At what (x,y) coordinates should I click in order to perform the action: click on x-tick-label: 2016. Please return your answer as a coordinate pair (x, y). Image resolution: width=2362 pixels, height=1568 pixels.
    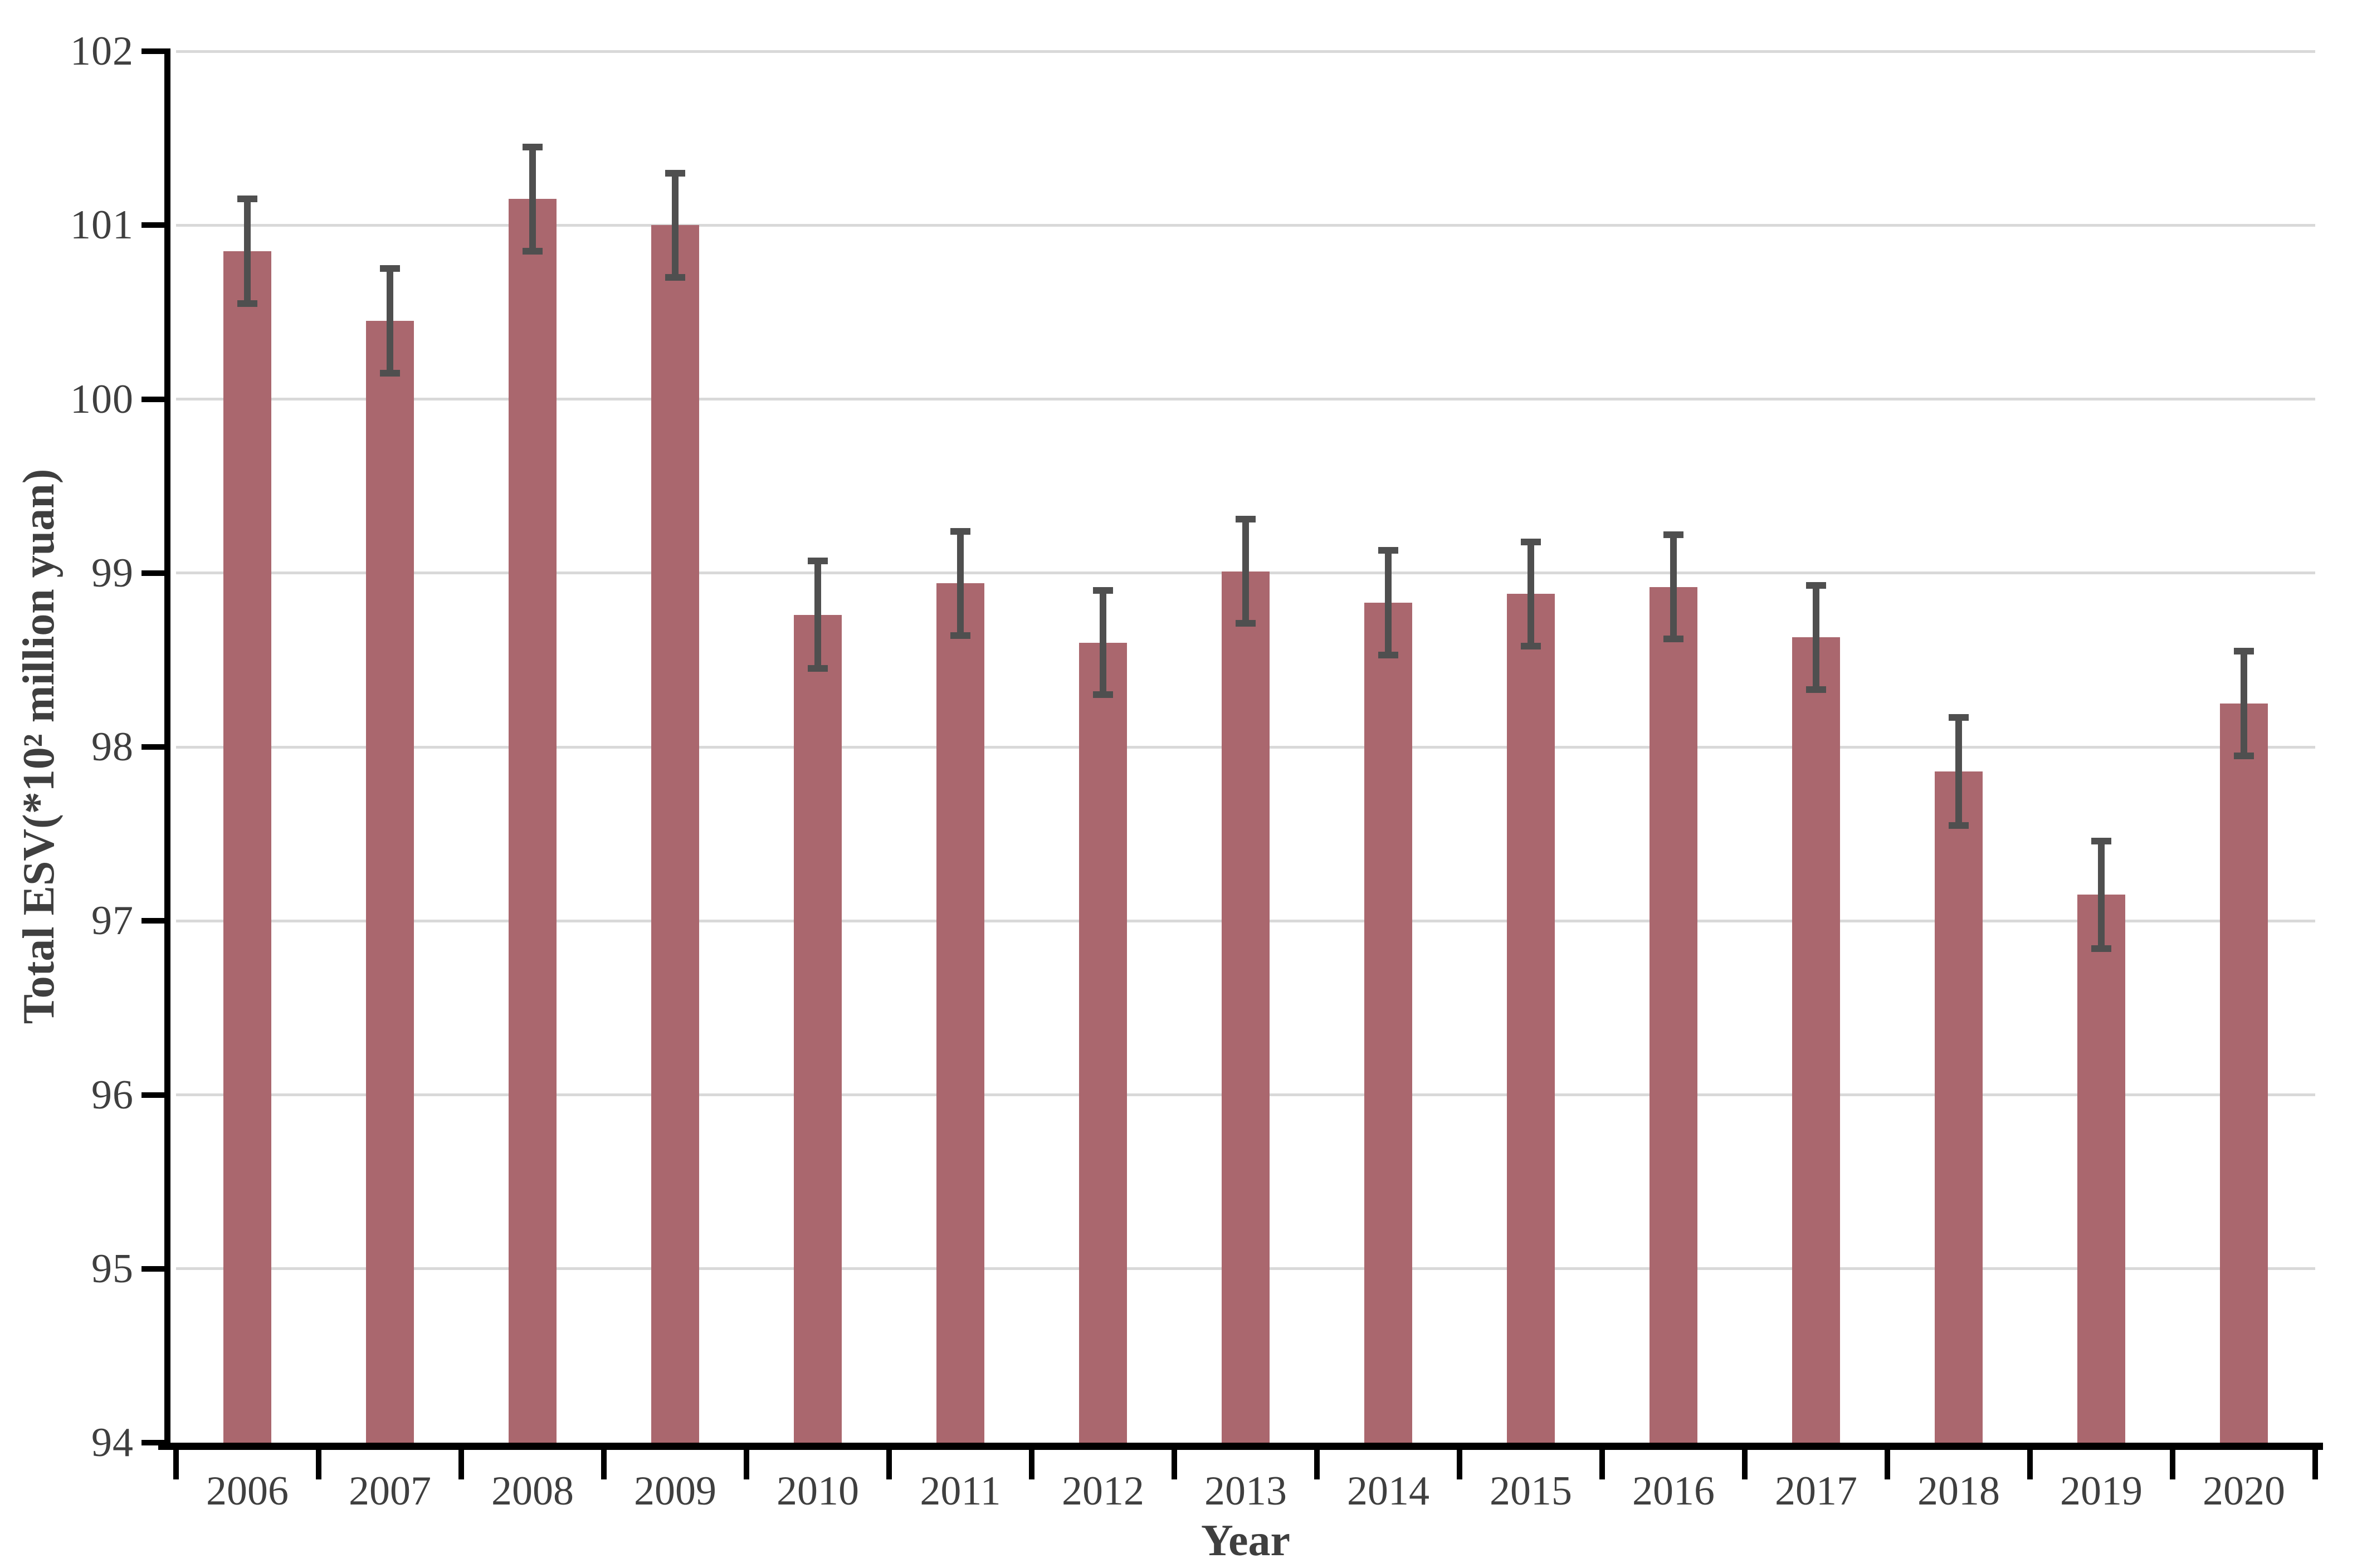
    Looking at the image, I should click on (1673, 1491).